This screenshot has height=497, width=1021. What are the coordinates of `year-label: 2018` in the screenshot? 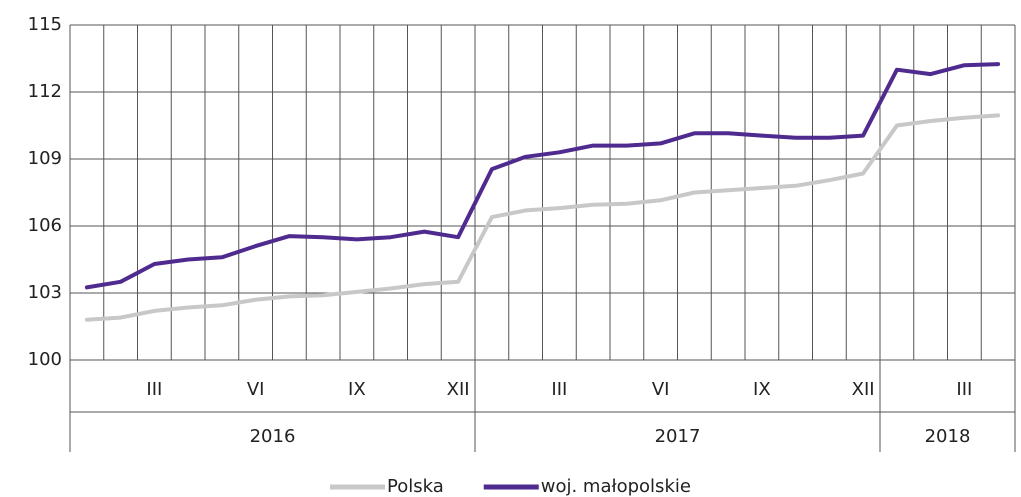 It's located at (948, 436).